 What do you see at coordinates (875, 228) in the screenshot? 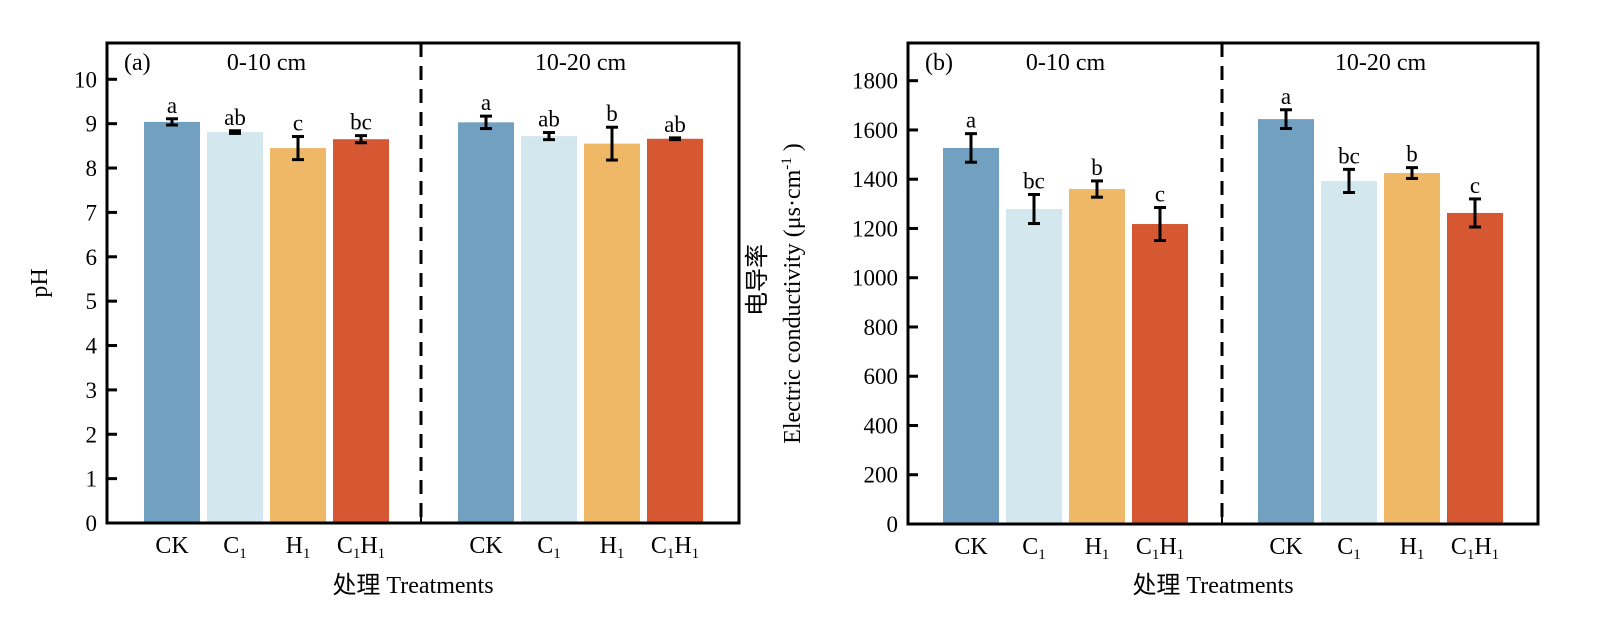
I see `y-tick-label: 1200` at bounding box center [875, 228].